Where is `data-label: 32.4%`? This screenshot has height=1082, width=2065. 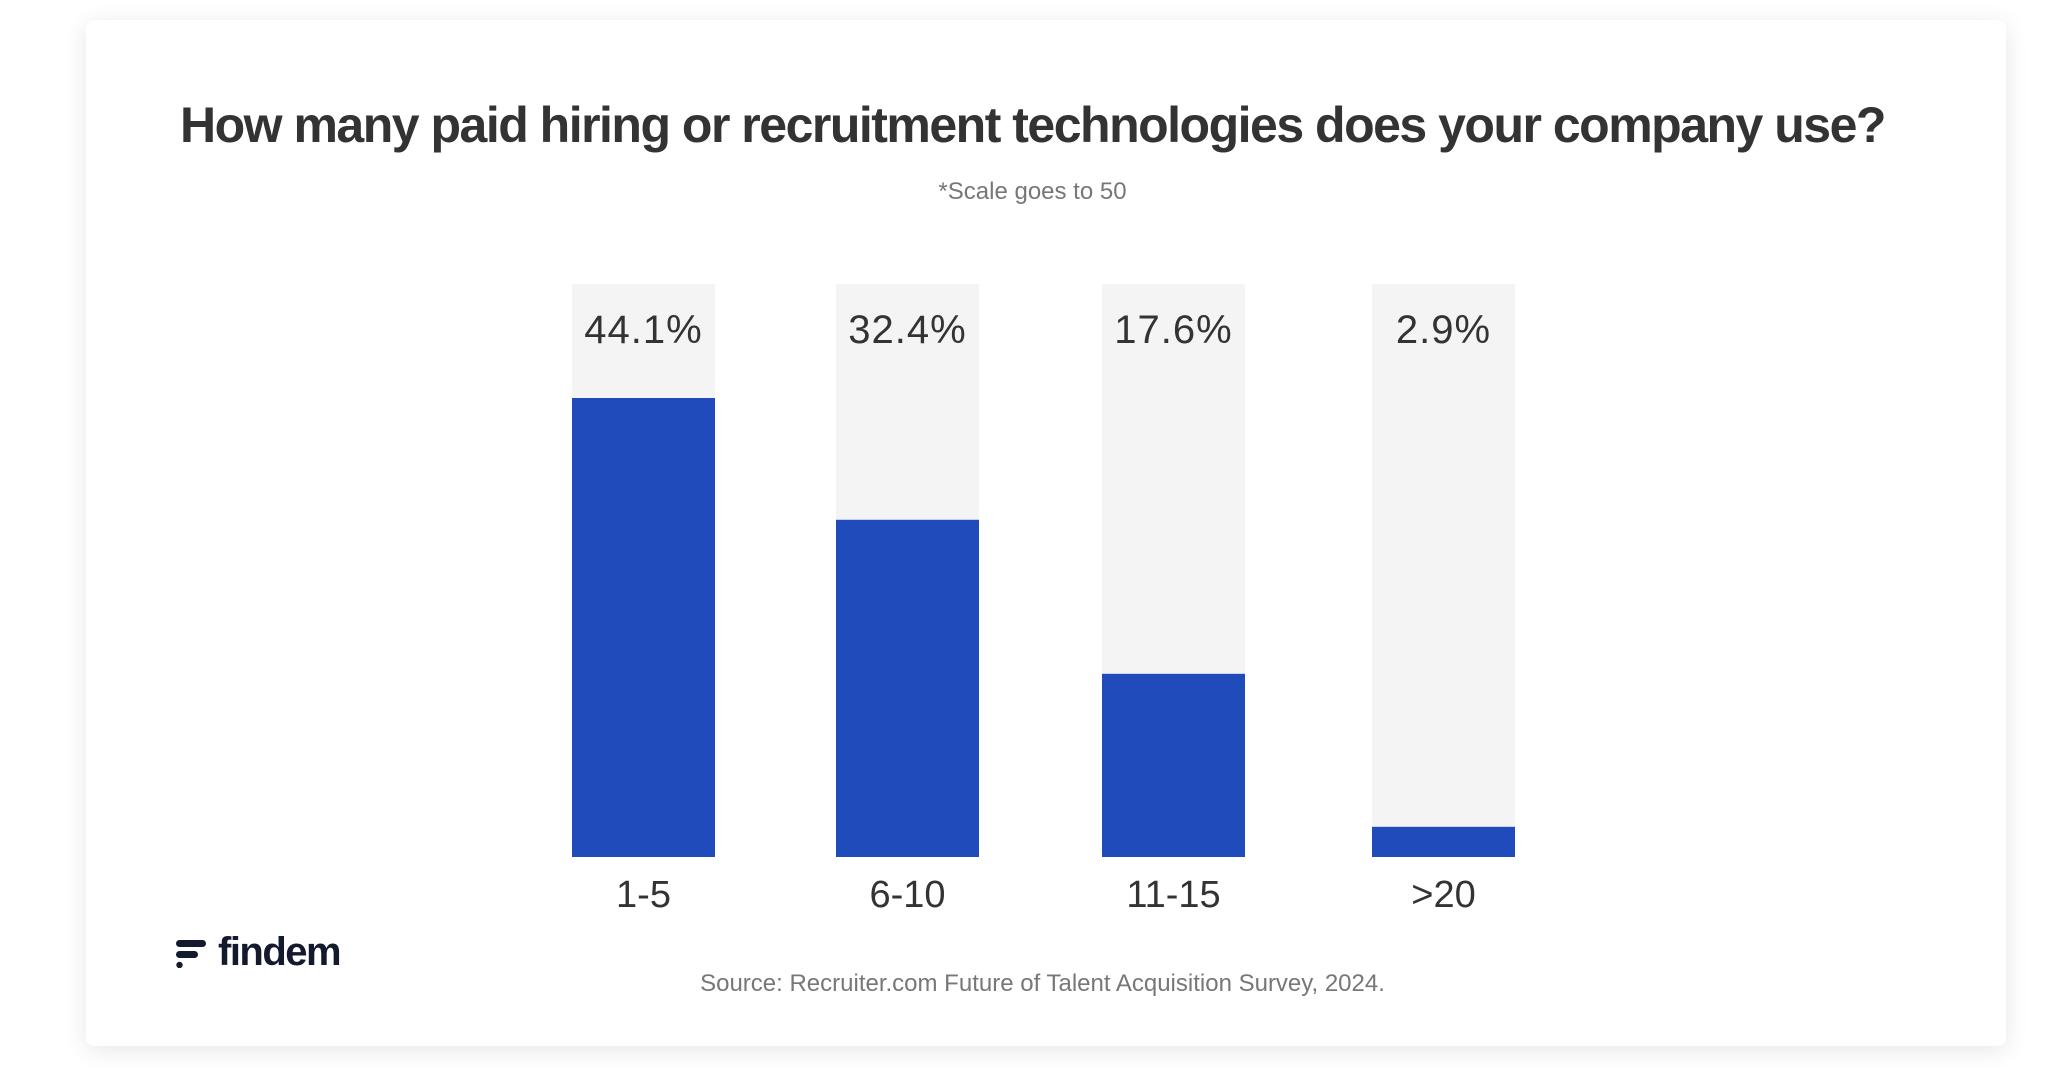 data-label: 32.4% is located at coordinates (907, 330).